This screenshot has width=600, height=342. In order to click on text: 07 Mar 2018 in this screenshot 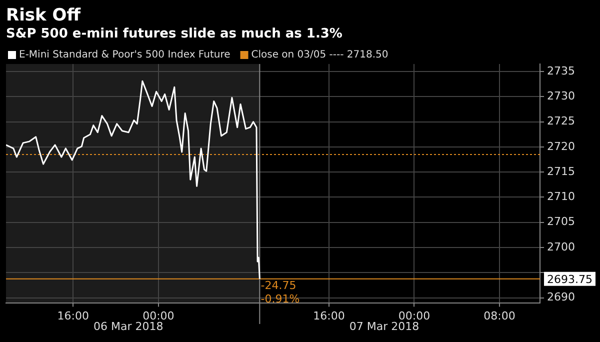, I will do `click(384, 327)`.